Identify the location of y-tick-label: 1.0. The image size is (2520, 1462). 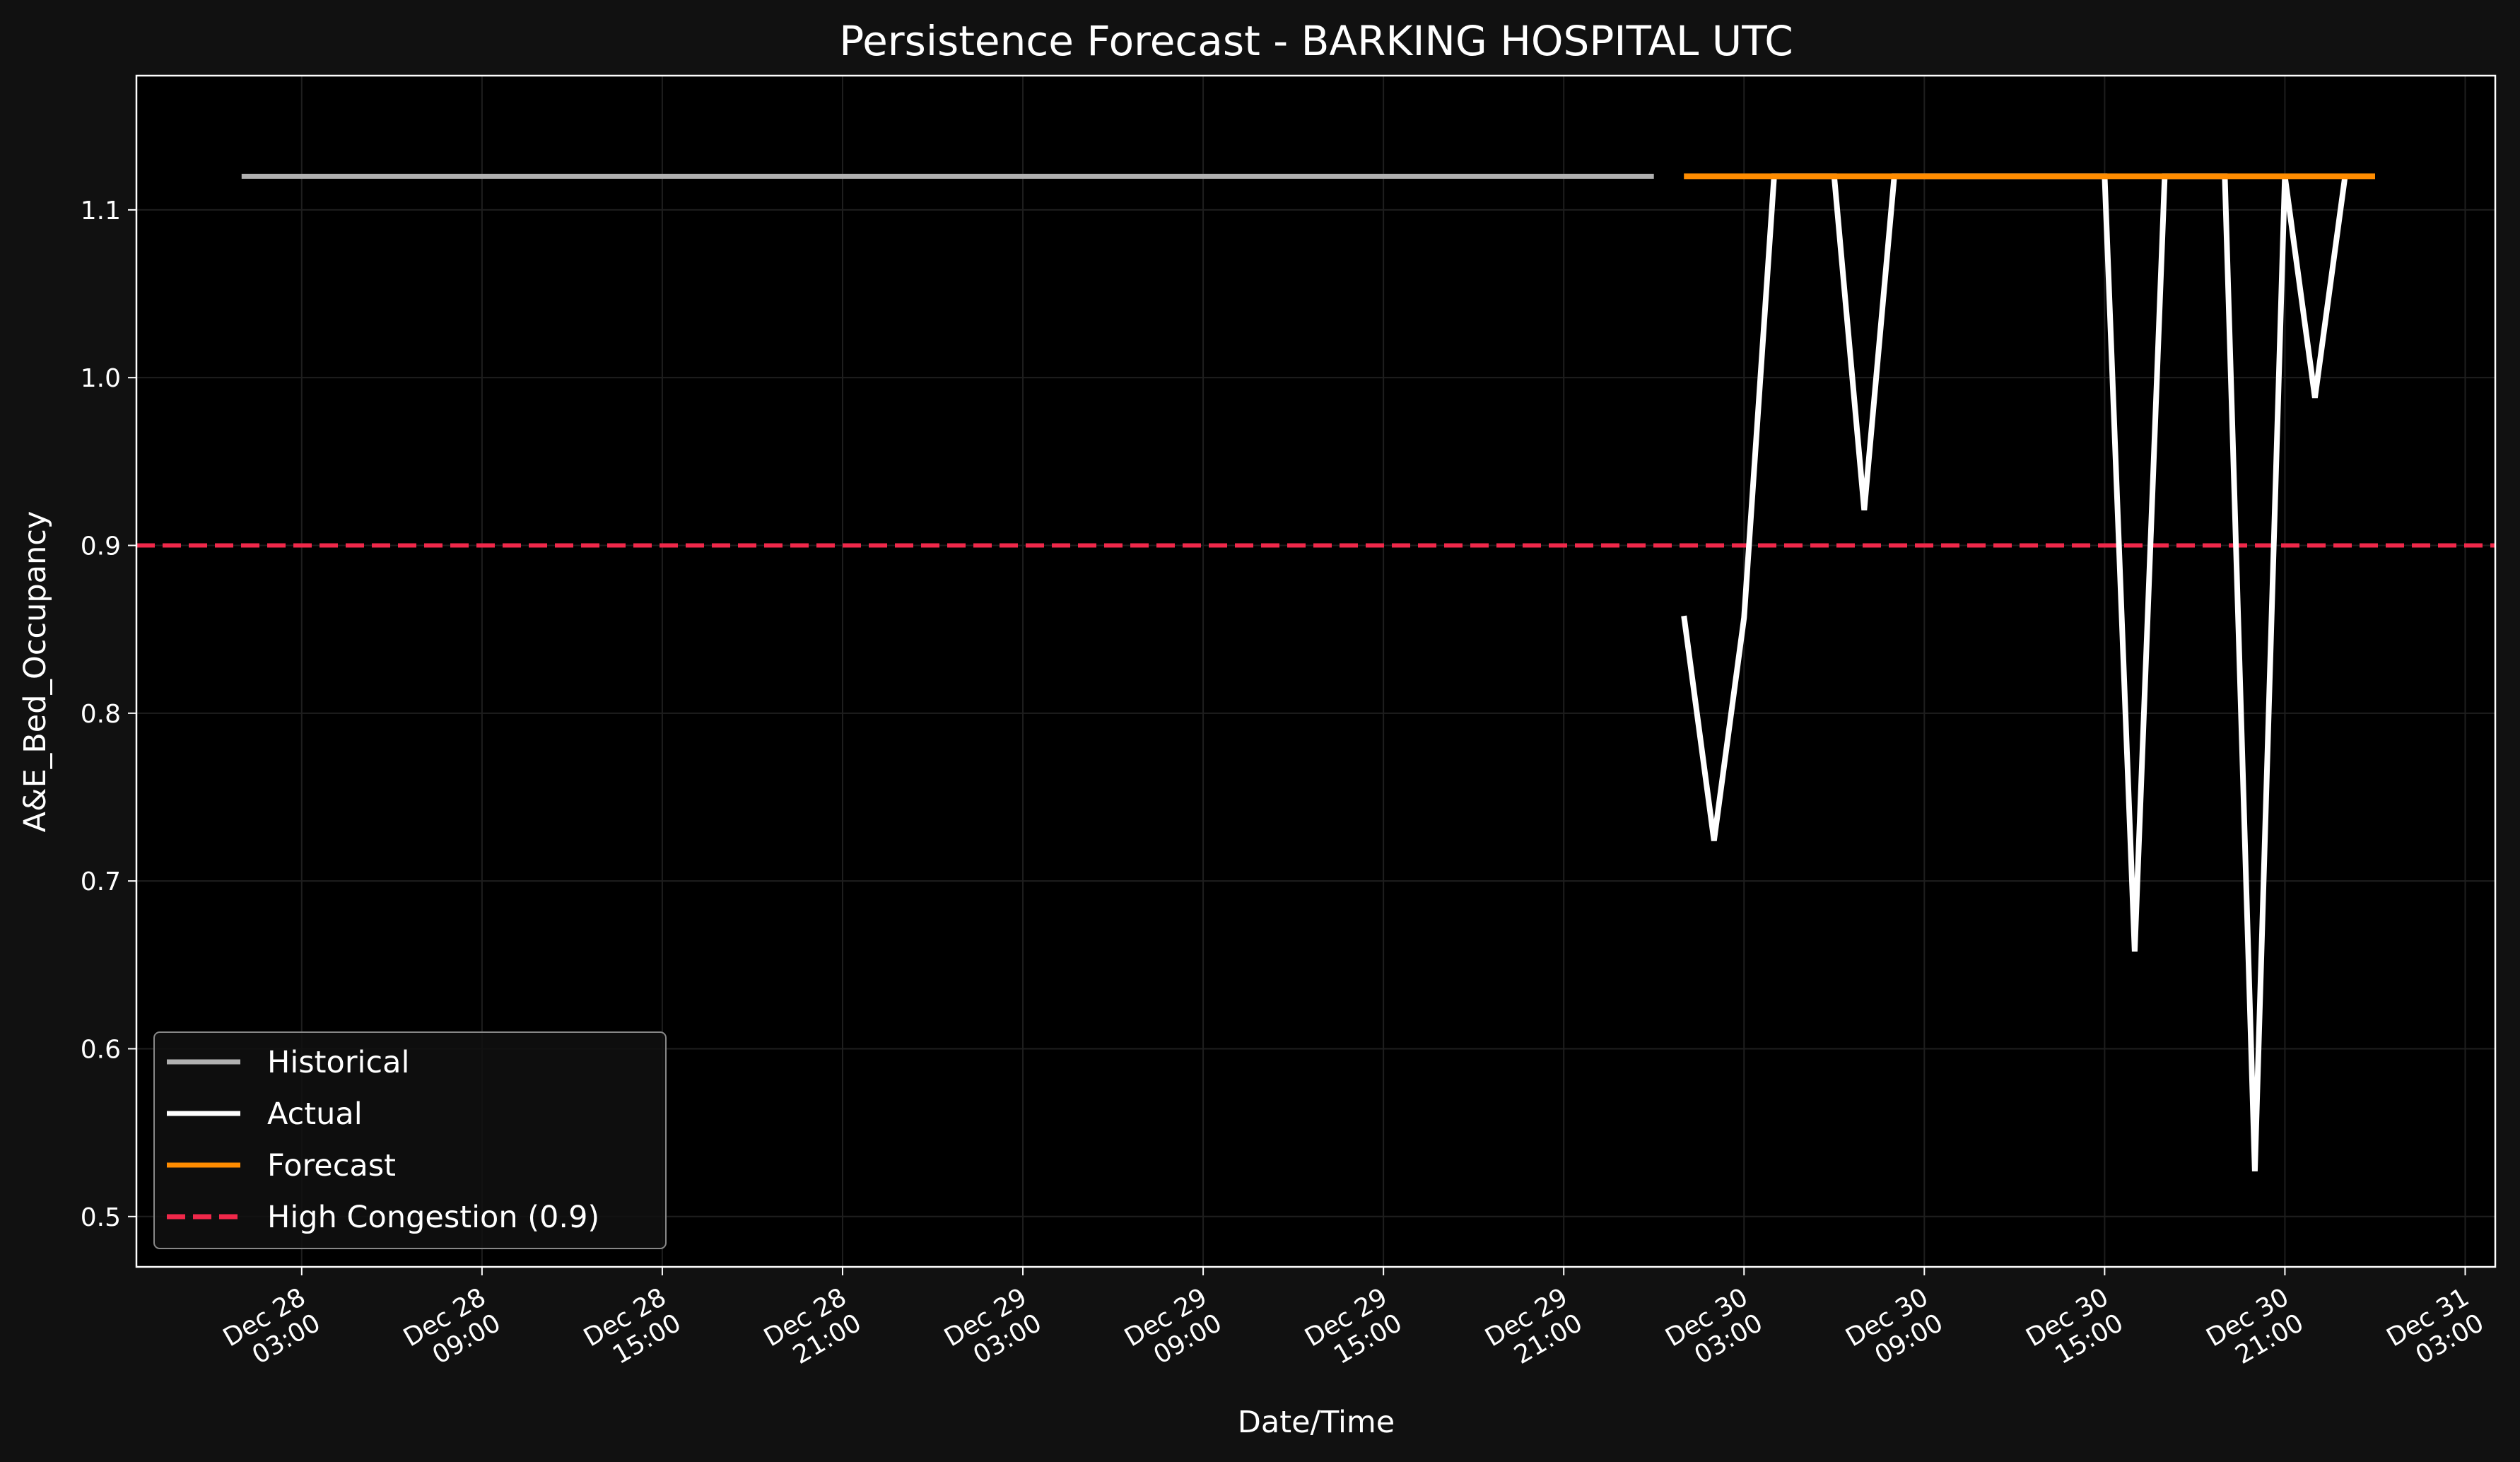
(101, 378).